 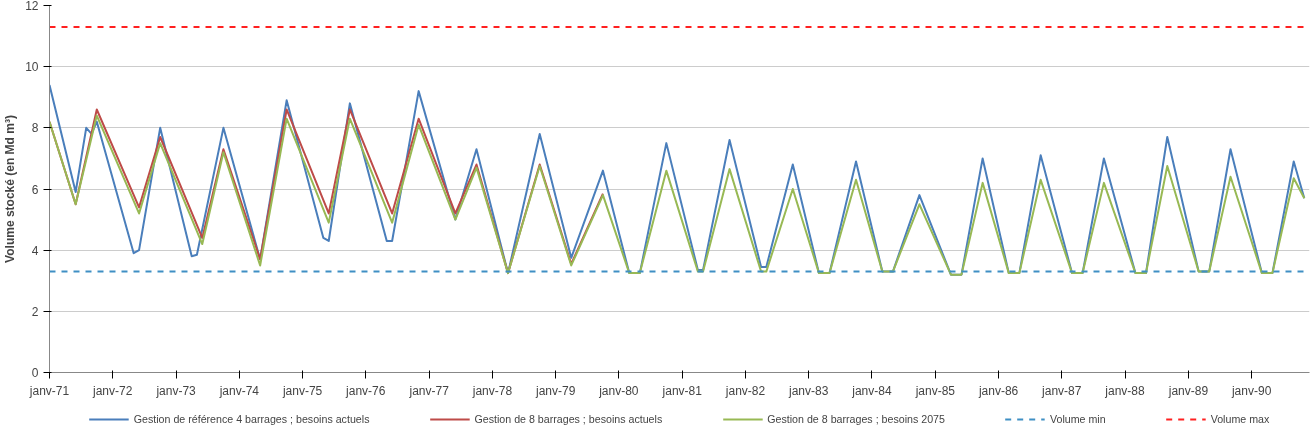 I want to click on x-tick-label: janv-80, so click(x=618, y=390).